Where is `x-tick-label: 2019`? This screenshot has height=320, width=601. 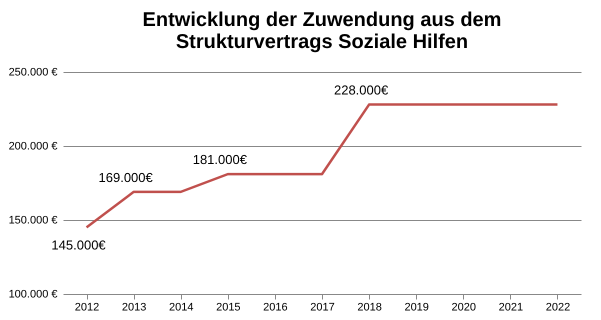
x-tick-label: 2019 is located at coordinates (416, 308).